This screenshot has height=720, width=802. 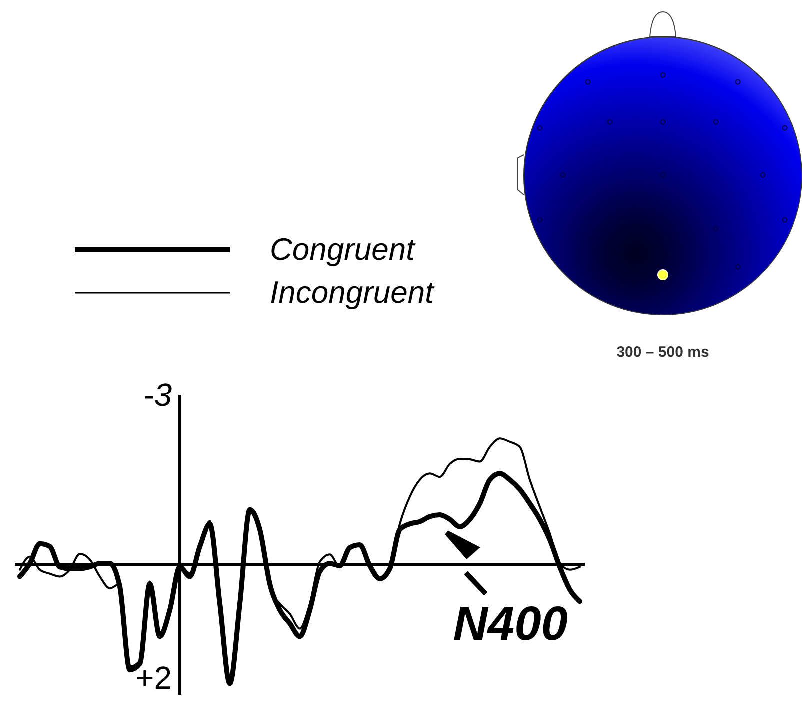 What do you see at coordinates (343, 249) in the screenshot?
I see `legend-label: Congruent` at bounding box center [343, 249].